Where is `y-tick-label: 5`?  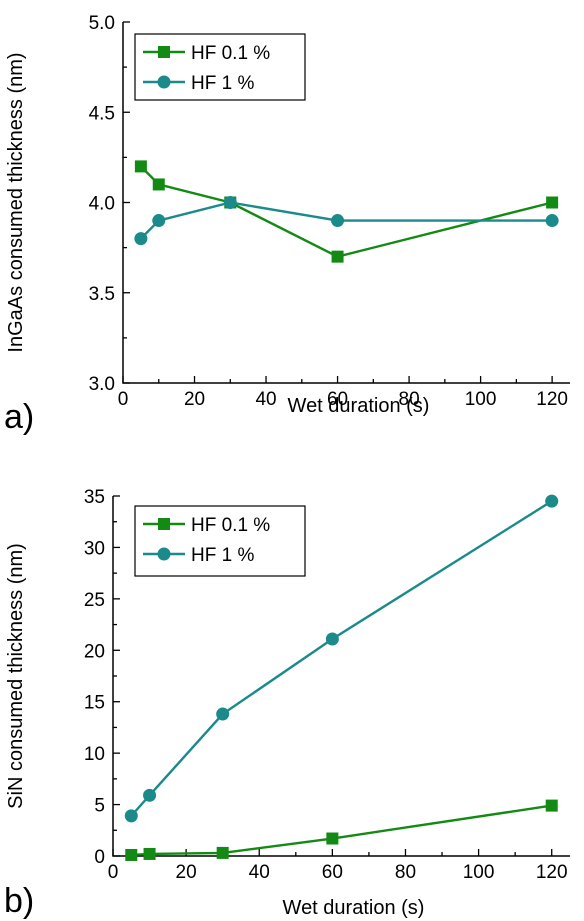 y-tick-label: 5 is located at coordinates (99, 806).